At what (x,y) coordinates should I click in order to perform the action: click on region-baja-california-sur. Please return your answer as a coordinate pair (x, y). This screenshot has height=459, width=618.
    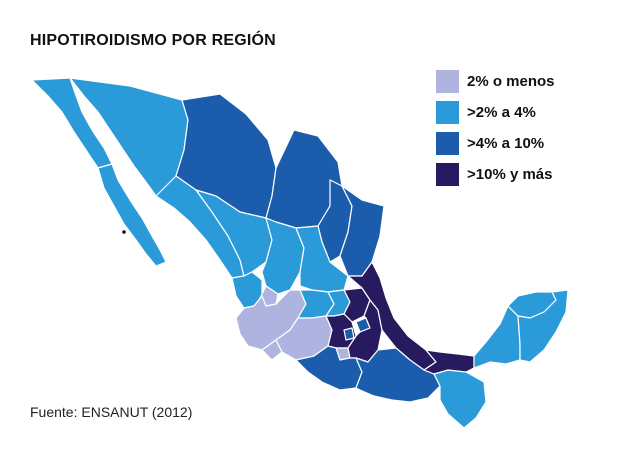
    Looking at the image, I should click on (132, 215).